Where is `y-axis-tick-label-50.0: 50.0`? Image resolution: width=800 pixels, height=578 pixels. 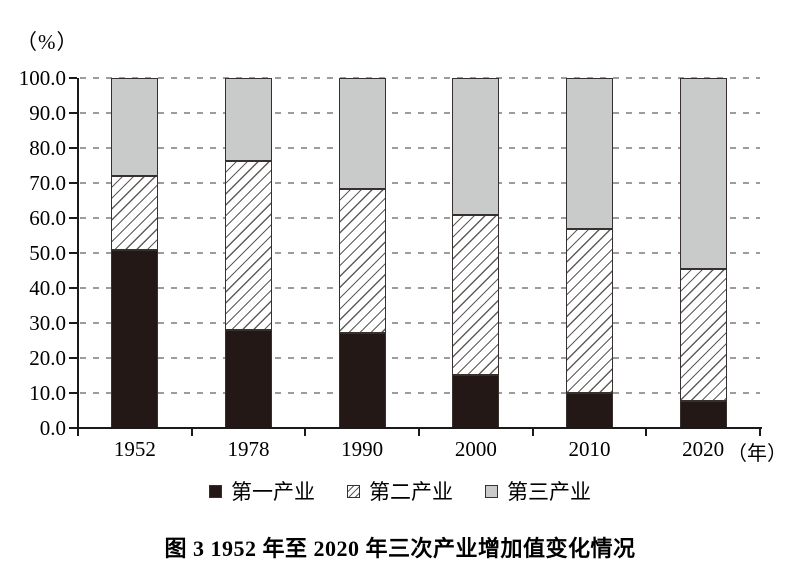
y-axis-tick-label-50.0: 50.0 is located at coordinates (47, 253).